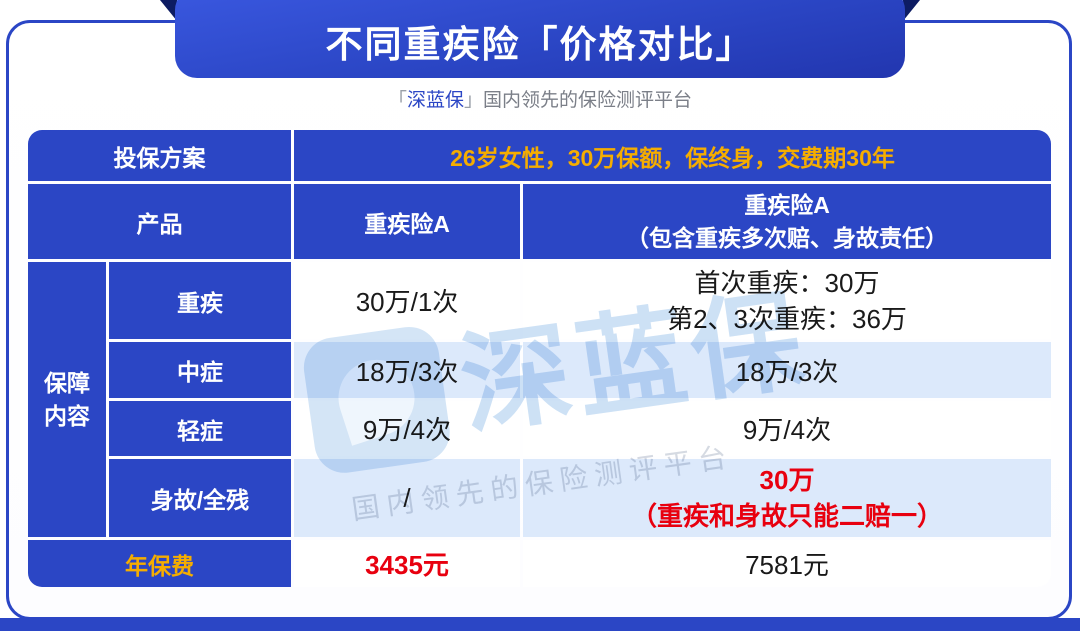  I want to click on death-b-cell: 30万 （重疾和身故只能二赔一）, so click(787, 498).